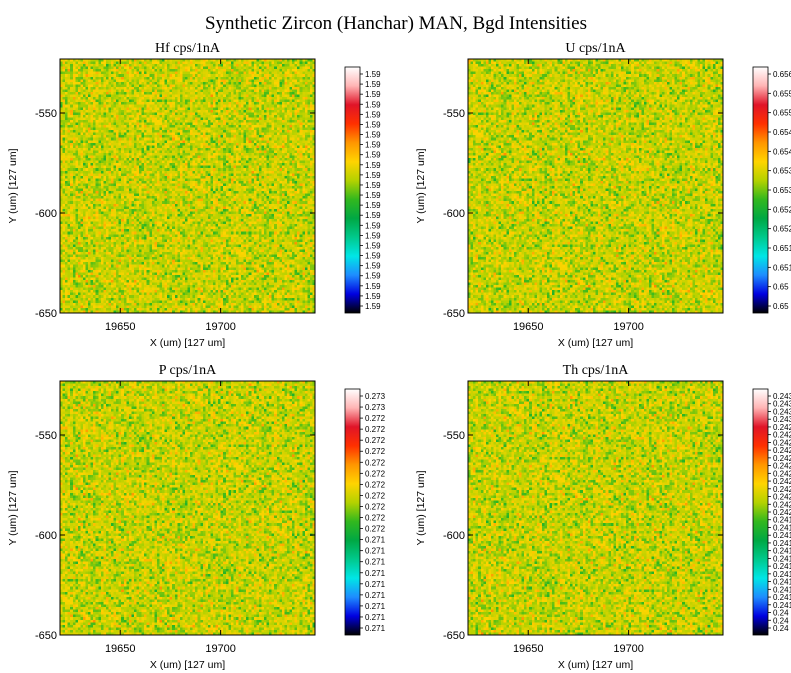 This screenshot has height=673, width=791. I want to click on colorbar-tick-label: 0.655, so click(782, 93).